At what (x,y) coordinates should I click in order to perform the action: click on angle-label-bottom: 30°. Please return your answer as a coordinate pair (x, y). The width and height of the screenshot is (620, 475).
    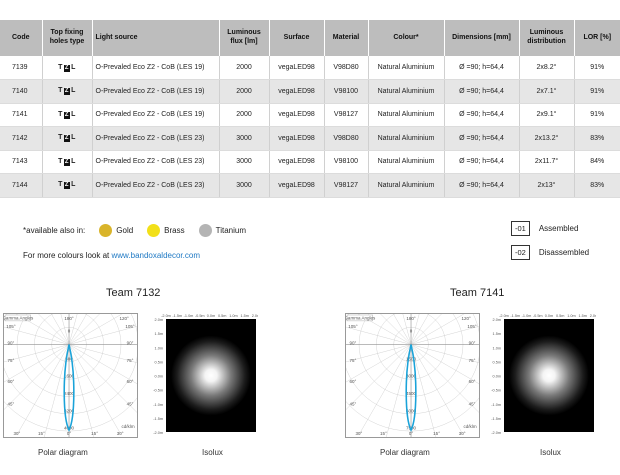
    Looking at the image, I should click on (358, 433).